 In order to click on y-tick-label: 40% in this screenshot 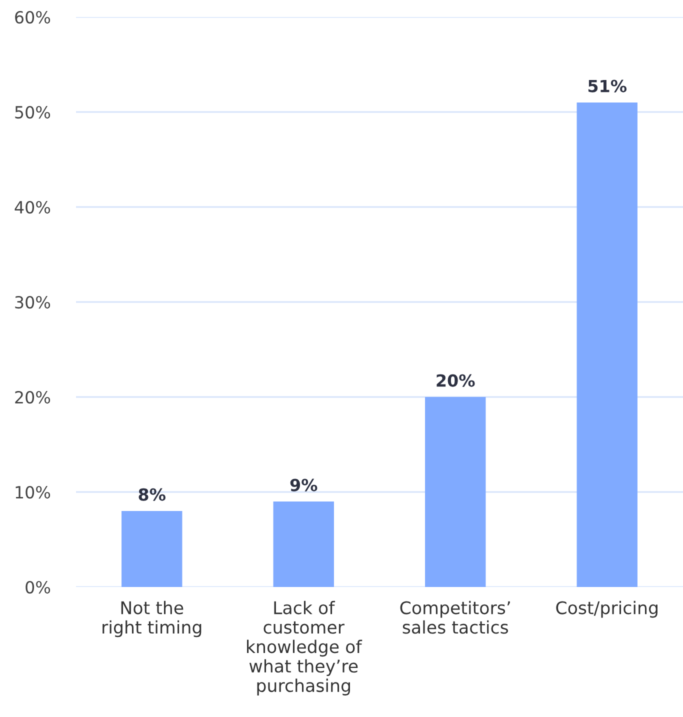, I will do `click(32, 207)`.